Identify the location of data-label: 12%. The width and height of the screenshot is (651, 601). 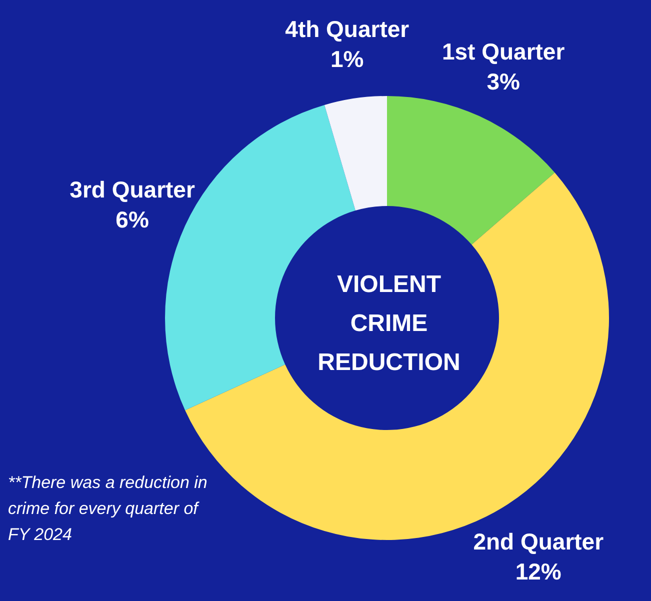
(538, 571).